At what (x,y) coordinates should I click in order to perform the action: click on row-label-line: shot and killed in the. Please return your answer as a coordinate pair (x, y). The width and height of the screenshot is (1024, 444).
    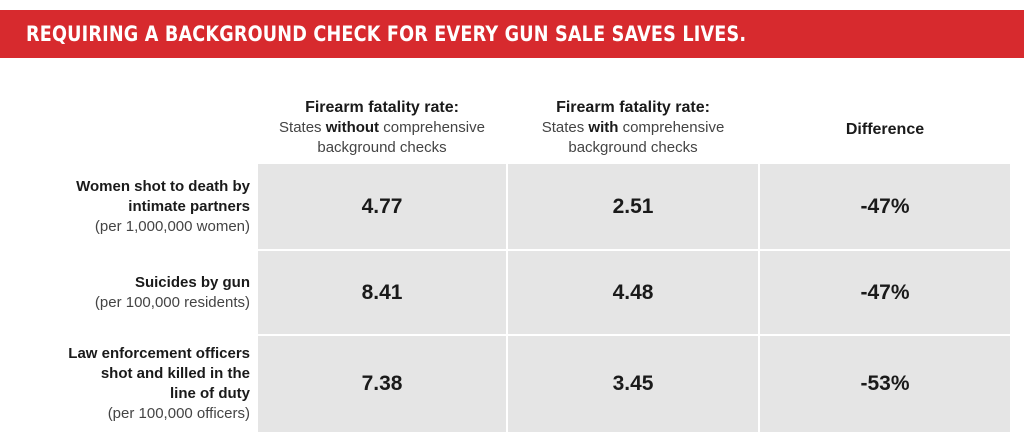
    Looking at the image, I should click on (175, 373).